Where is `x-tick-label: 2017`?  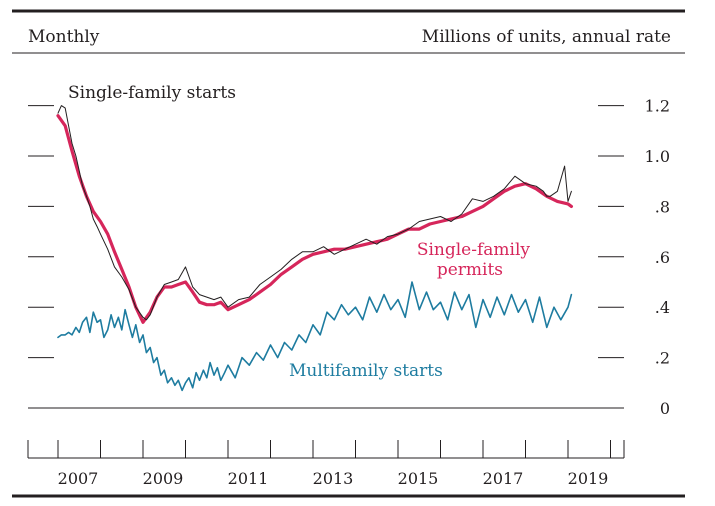
x-tick-label: 2017 is located at coordinates (503, 478).